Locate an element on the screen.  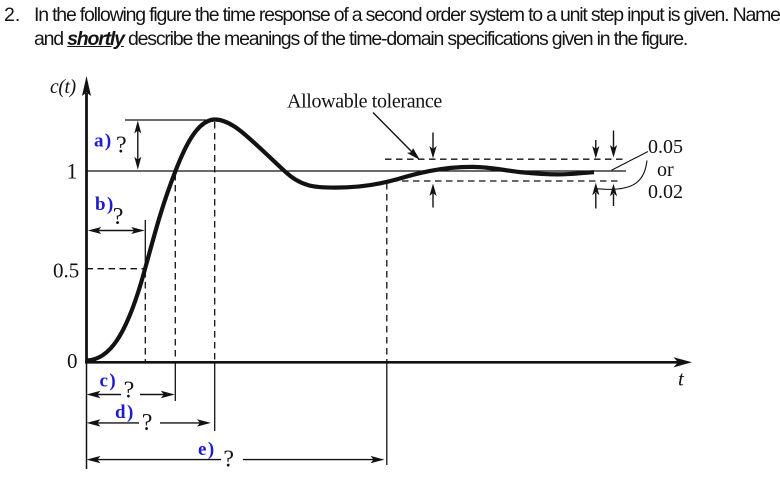
svg-text: c) is located at coordinates (109, 380).